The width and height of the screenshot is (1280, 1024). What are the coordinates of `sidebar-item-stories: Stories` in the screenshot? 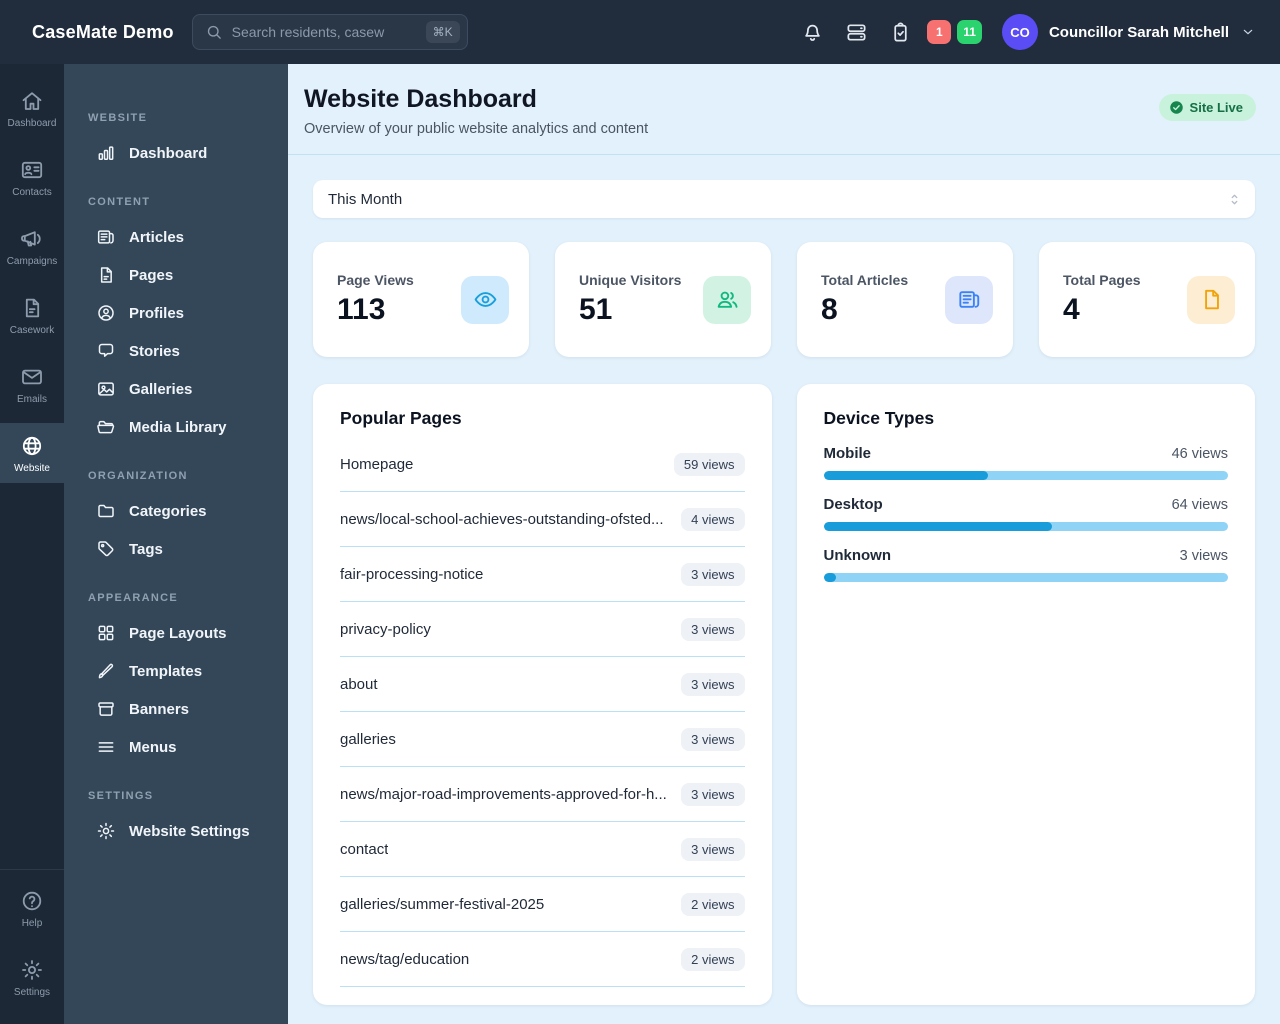 It's located at (176, 351).